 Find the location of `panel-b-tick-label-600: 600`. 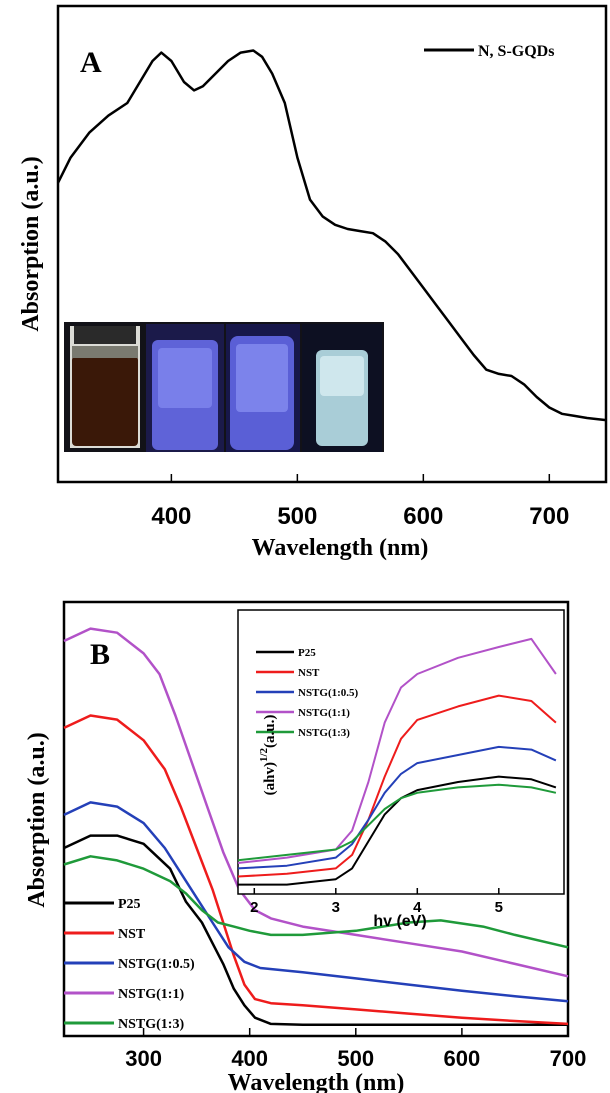

panel-b-tick-label-600: 600 is located at coordinates (462, 1058).